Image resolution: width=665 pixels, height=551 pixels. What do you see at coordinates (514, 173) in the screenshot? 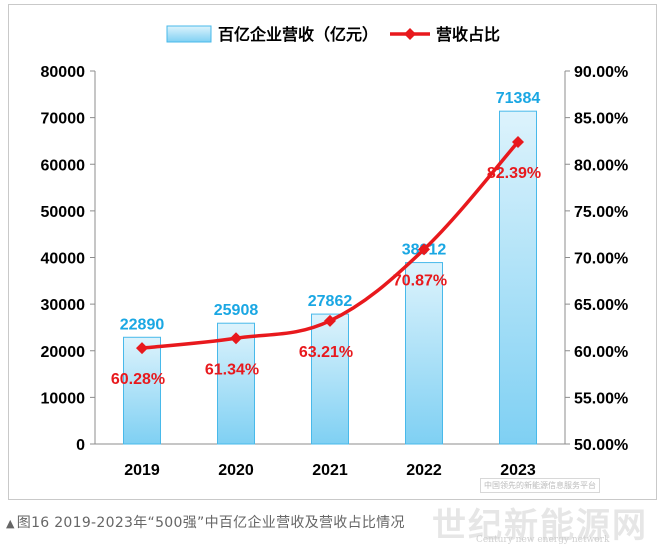
I see `line-value-label: 82.39%` at bounding box center [514, 173].